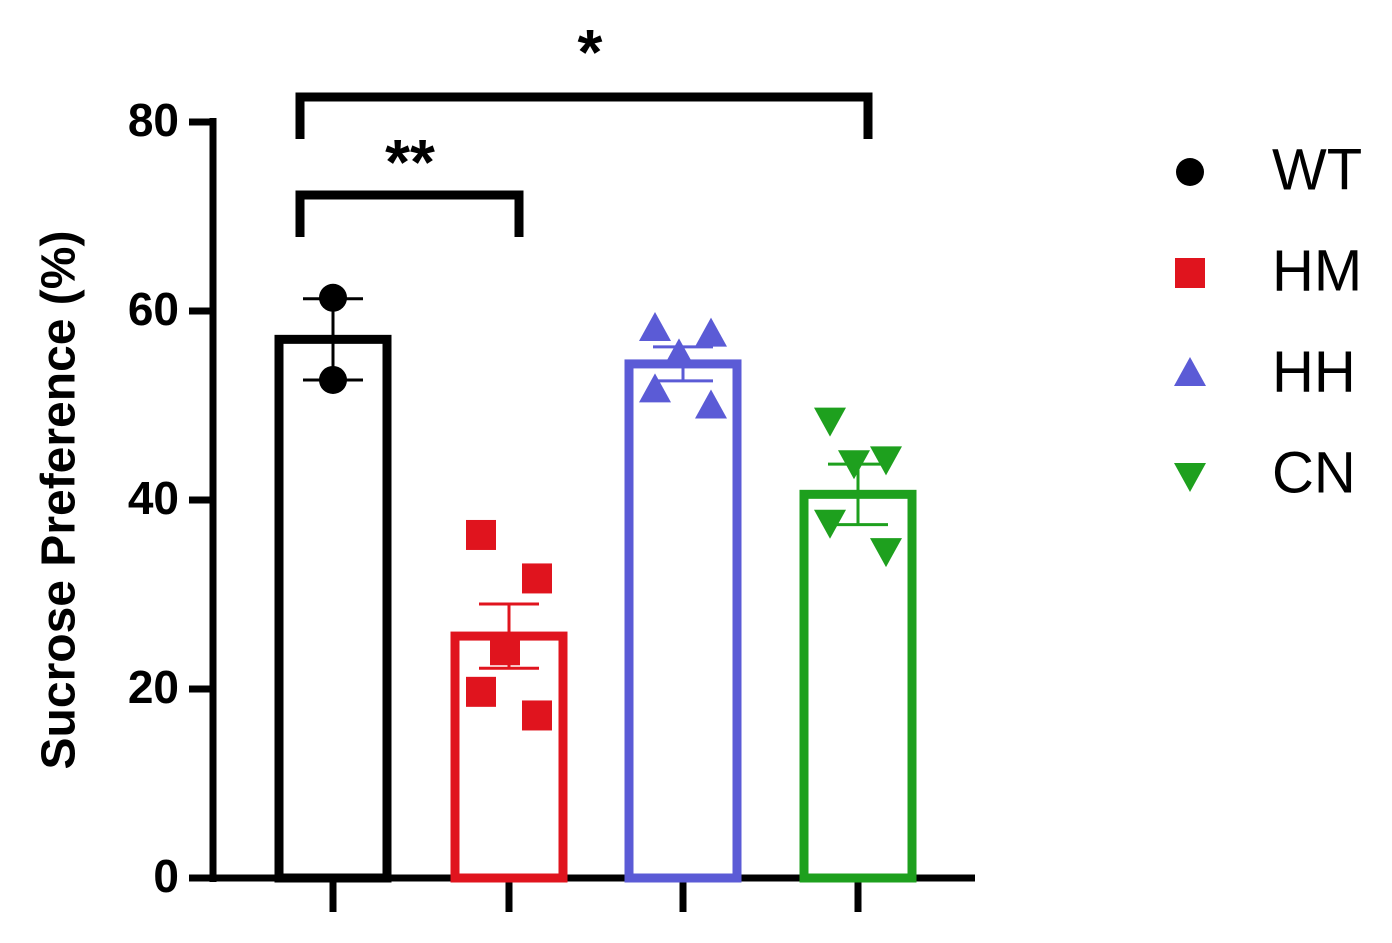  I want to click on y-tick-label: 40, so click(153, 498).